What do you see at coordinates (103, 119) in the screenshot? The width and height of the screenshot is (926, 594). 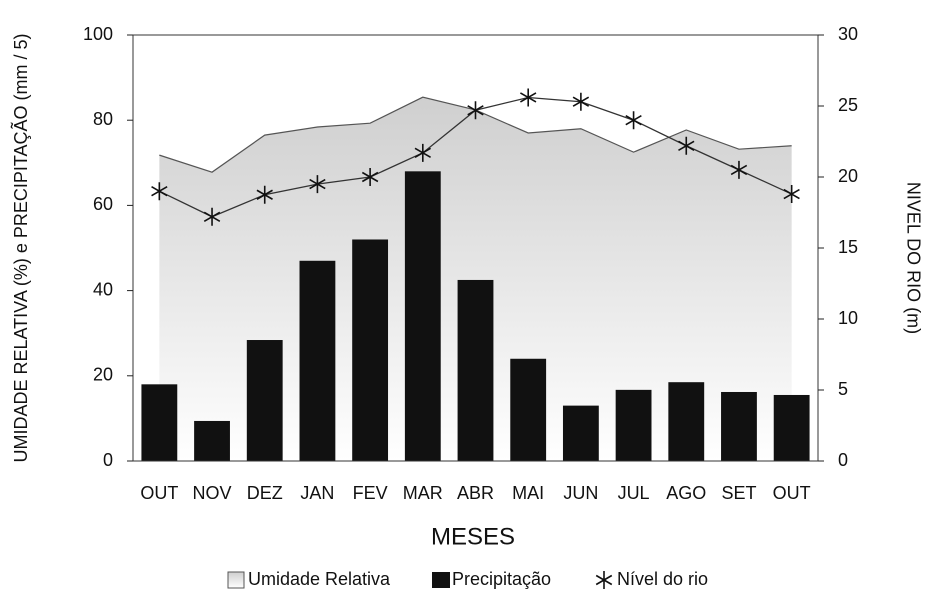 I see `y-tick-label: 80` at bounding box center [103, 119].